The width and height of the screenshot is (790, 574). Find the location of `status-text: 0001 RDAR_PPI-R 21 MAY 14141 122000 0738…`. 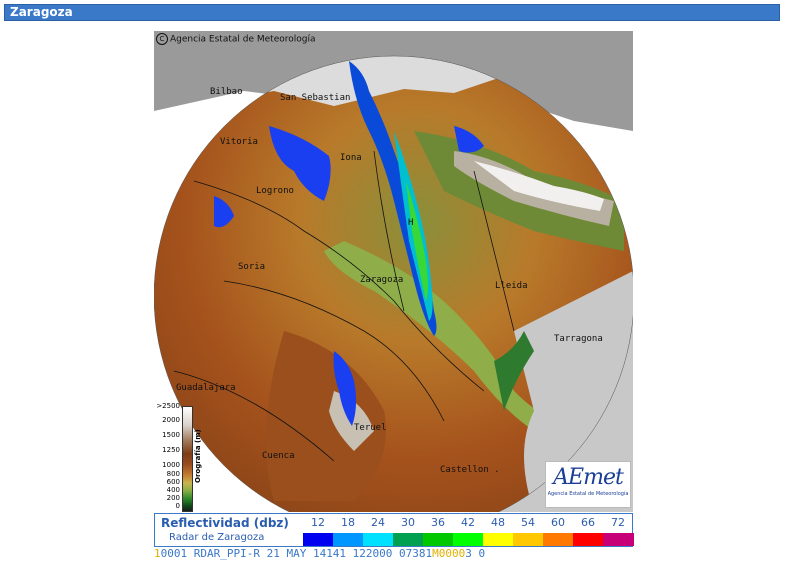

status-text: 0001 RDAR_PPI-R 21 MAY 14141 122000 0738… is located at coordinates (296, 553).